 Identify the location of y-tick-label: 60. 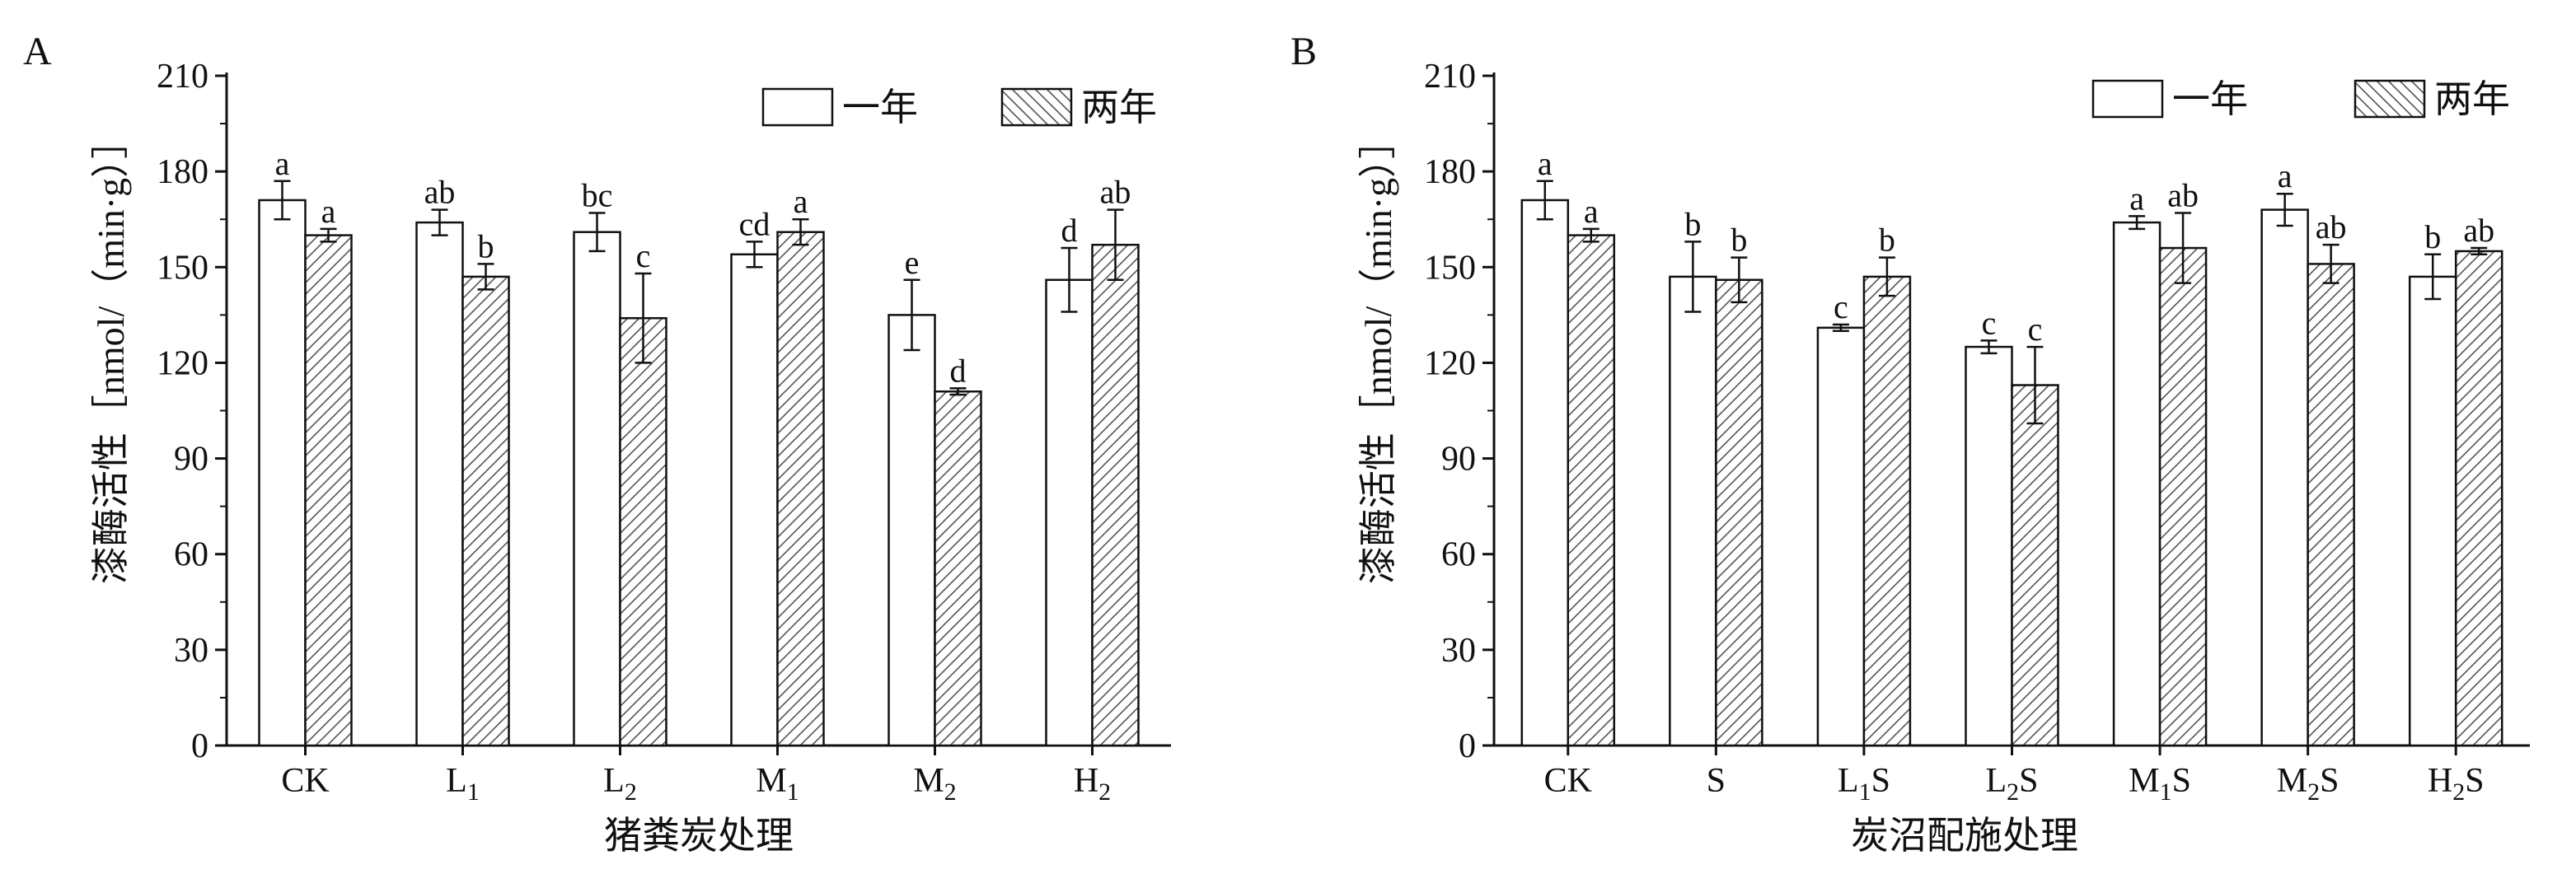
(1458, 555).